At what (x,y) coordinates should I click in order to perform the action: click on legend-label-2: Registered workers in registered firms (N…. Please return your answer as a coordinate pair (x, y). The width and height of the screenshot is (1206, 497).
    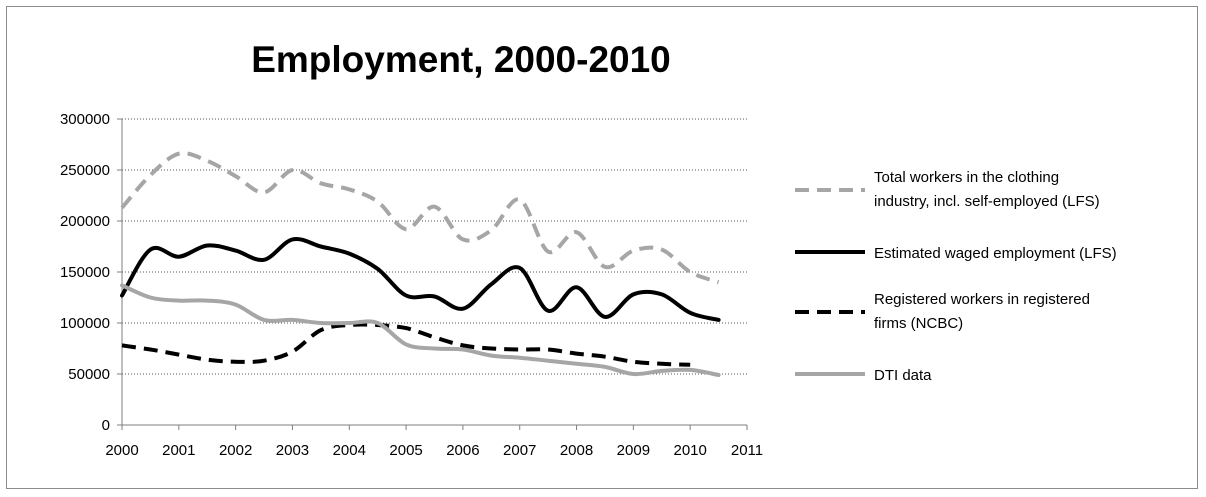
    Looking at the image, I should click on (982, 311).